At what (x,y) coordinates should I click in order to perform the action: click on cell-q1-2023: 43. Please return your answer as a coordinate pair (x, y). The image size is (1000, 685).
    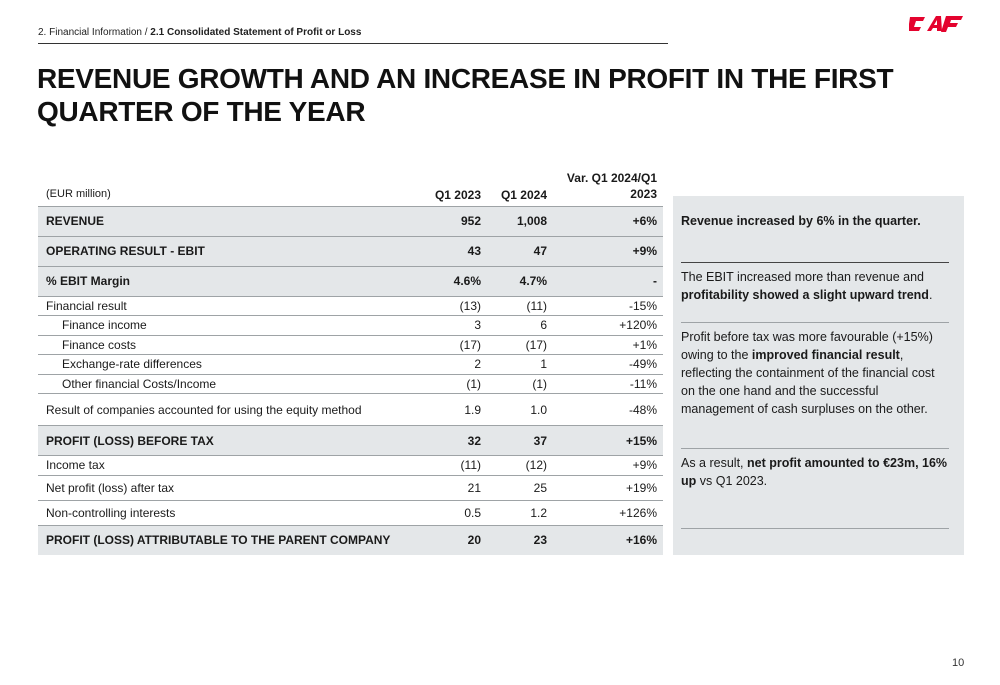
    Looking at the image, I should click on (455, 251).